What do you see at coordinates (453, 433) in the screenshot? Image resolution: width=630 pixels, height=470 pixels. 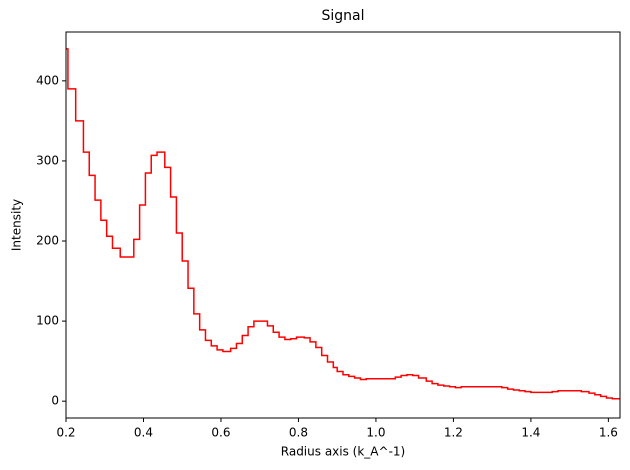 I see `x-tick-label: 1.2` at bounding box center [453, 433].